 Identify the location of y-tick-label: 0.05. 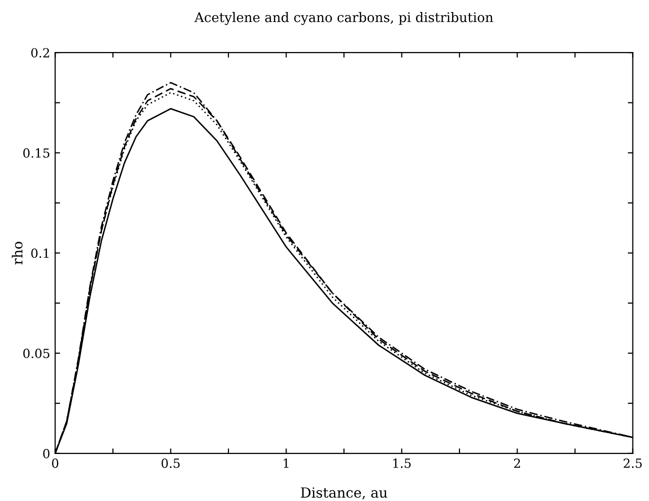
(36, 353).